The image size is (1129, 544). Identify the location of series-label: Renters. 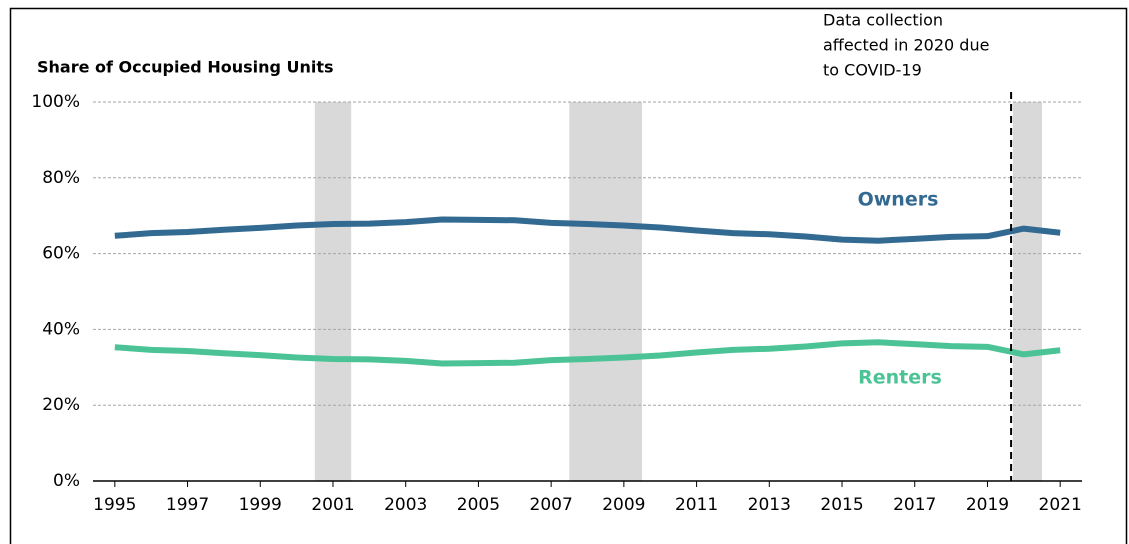
(900, 378).